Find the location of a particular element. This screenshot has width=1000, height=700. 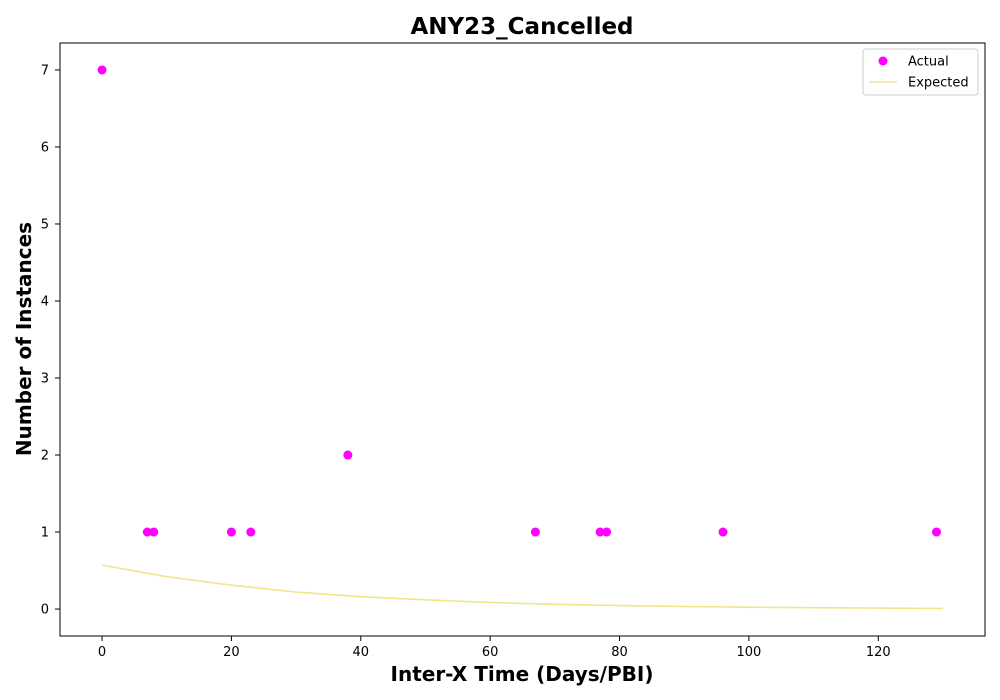

legend-box is located at coordinates (920, 72).